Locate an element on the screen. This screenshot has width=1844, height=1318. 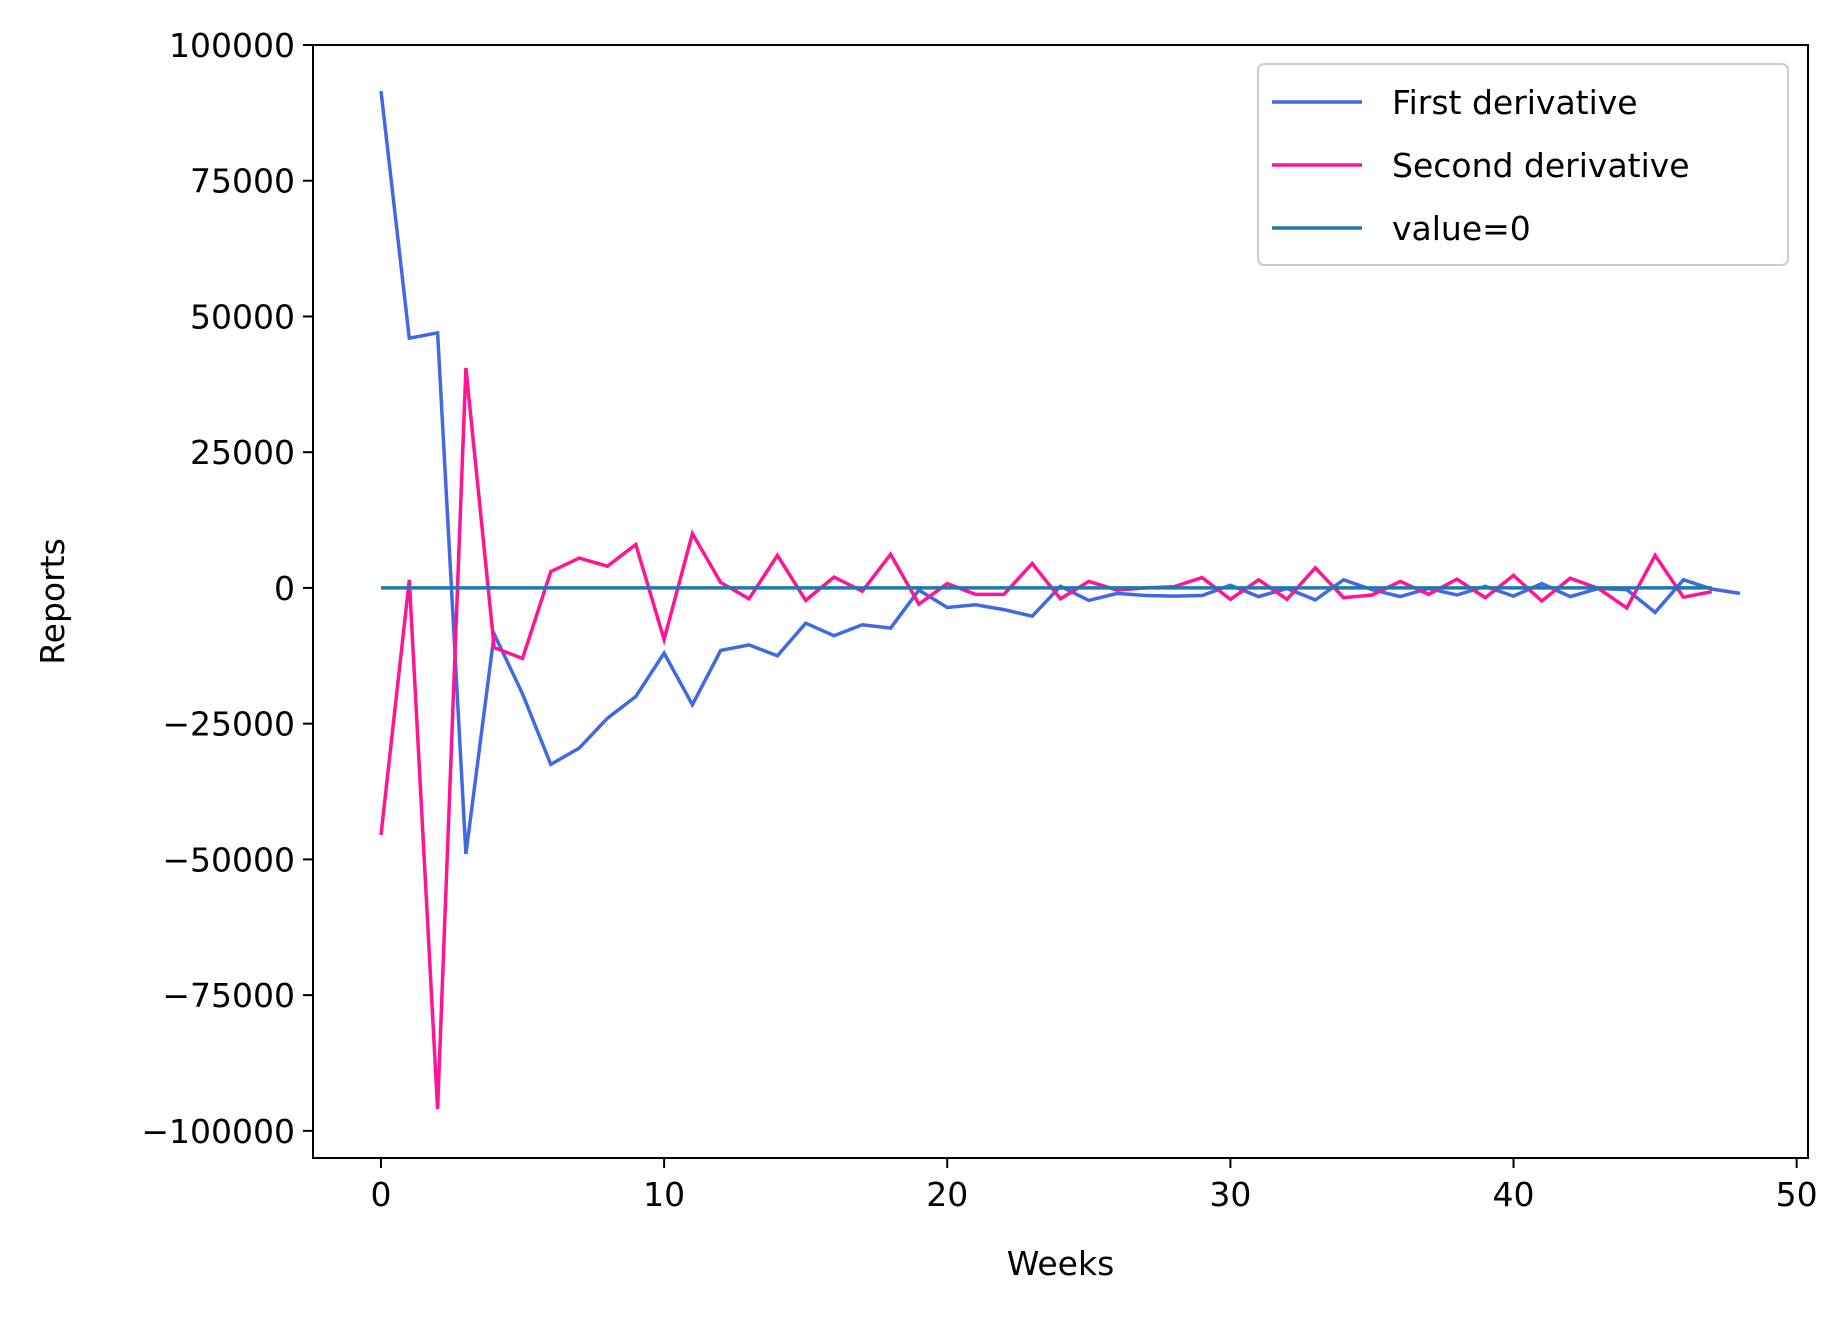
legend-label: Second derivative is located at coordinates (1541, 165).